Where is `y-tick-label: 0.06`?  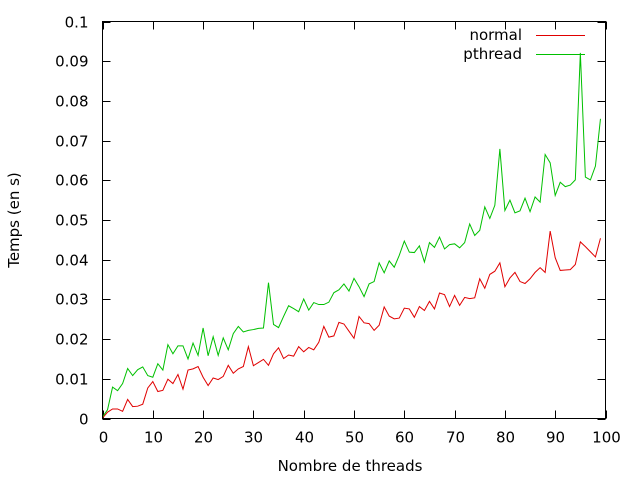 y-tick-label: 0.06 is located at coordinates (71, 181).